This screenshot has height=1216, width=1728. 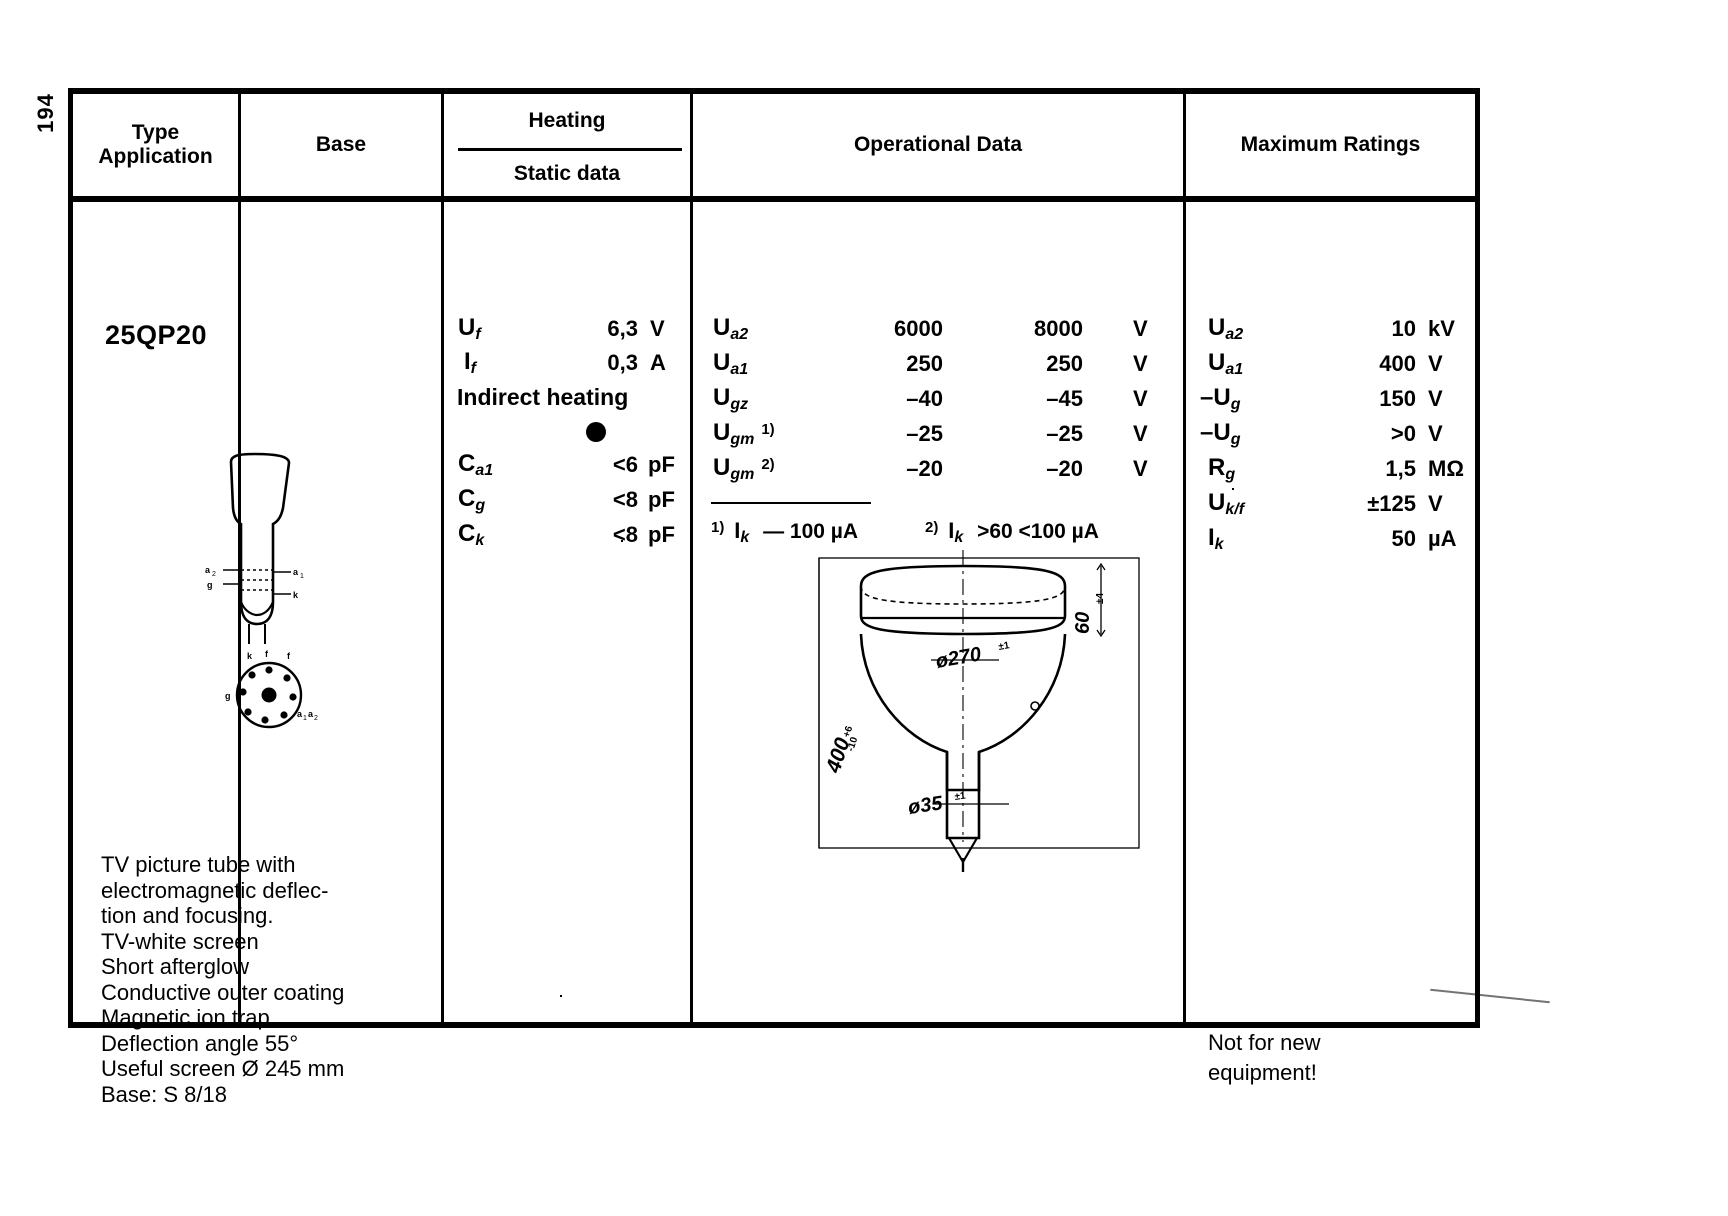 I want to click on maximum-ug1-unit: V, so click(x=1435, y=398).